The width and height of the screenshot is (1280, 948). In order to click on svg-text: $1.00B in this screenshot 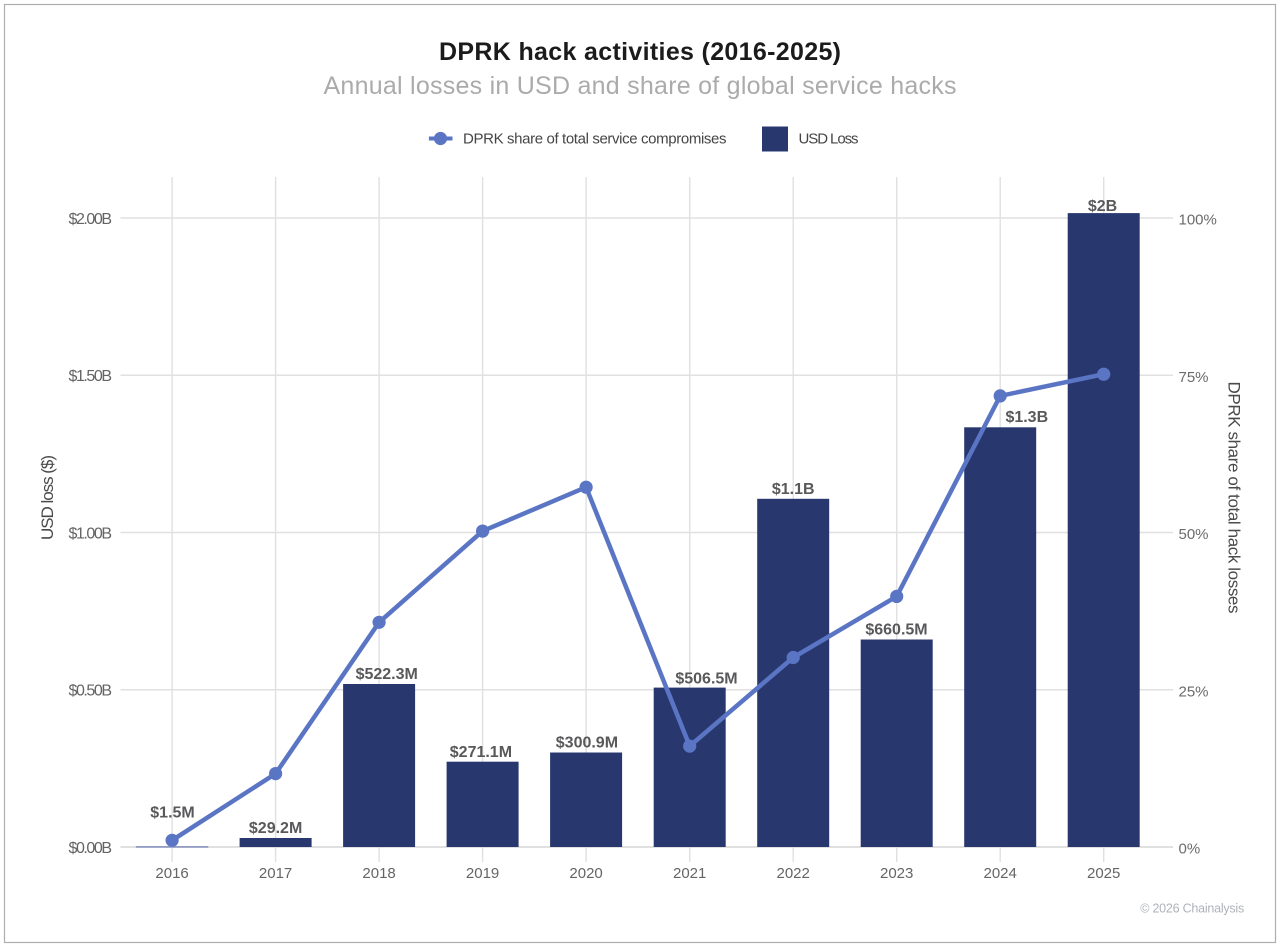, I will do `click(91, 533)`.